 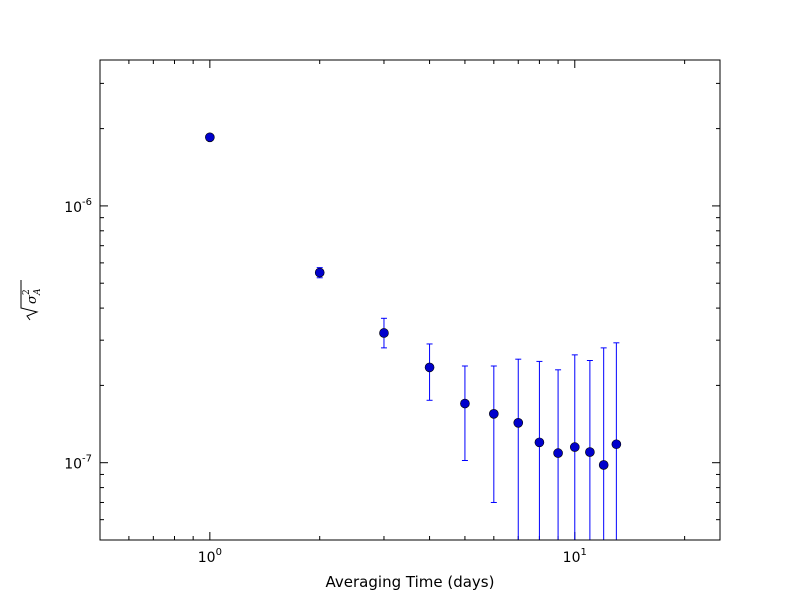 What do you see at coordinates (38, 292) in the screenshot?
I see `svg-text: A` at bounding box center [38, 292].